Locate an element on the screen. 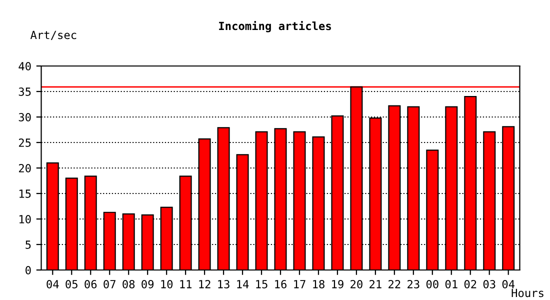 The image size is (550, 300). x-tick-label: 03 is located at coordinates (489, 284).